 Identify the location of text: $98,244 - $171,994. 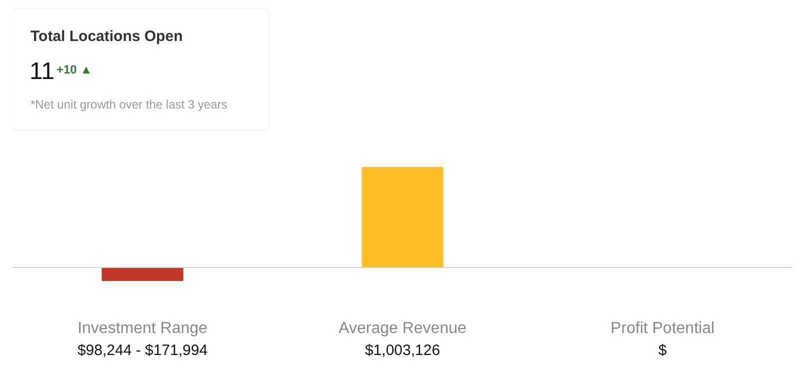
(142, 350).